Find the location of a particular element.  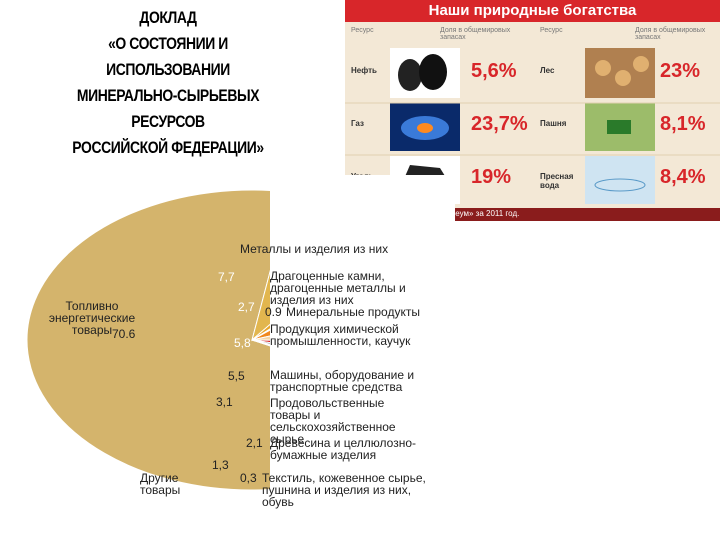

title-line: ИСПОЛЬЗОВАНИИ is located at coordinates (168, 69).